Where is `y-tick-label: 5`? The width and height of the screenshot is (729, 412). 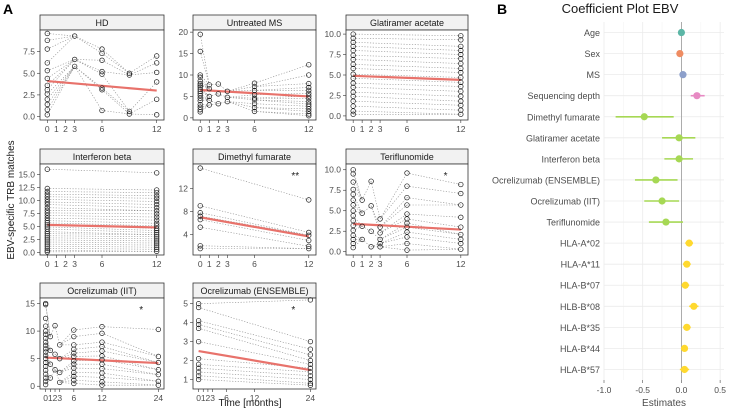 y-tick-label: 5 is located at coordinates (32, 359).